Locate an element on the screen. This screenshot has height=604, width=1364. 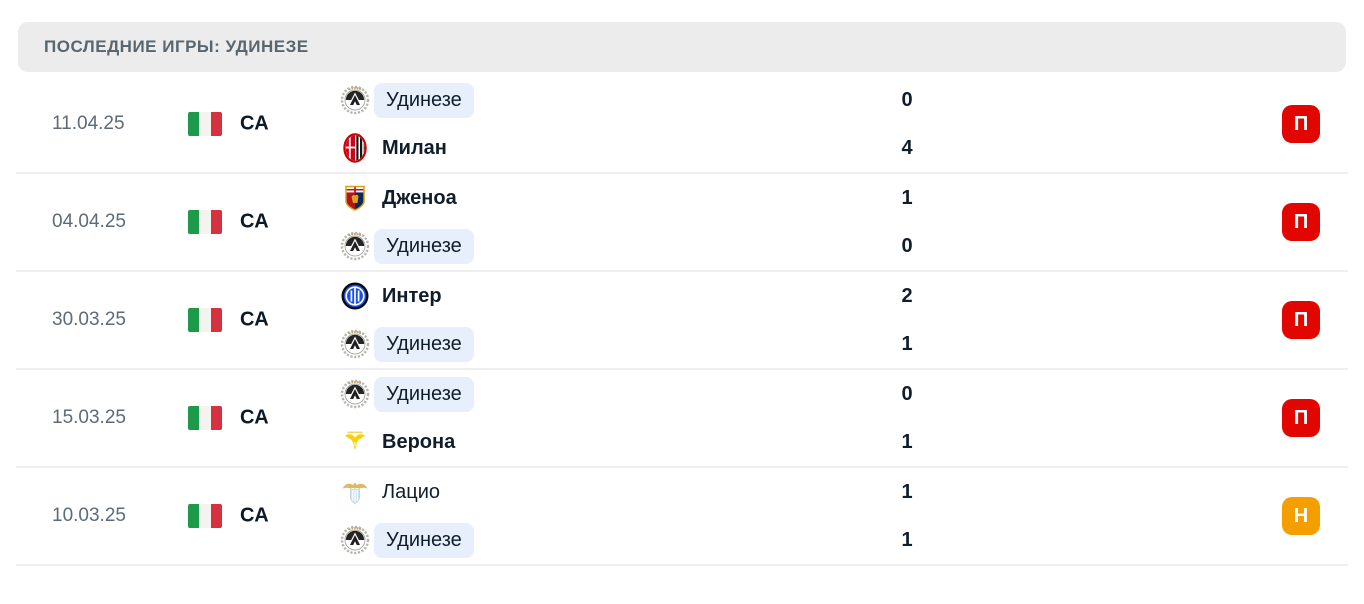
result-badge: Н is located at coordinates (1301, 516).